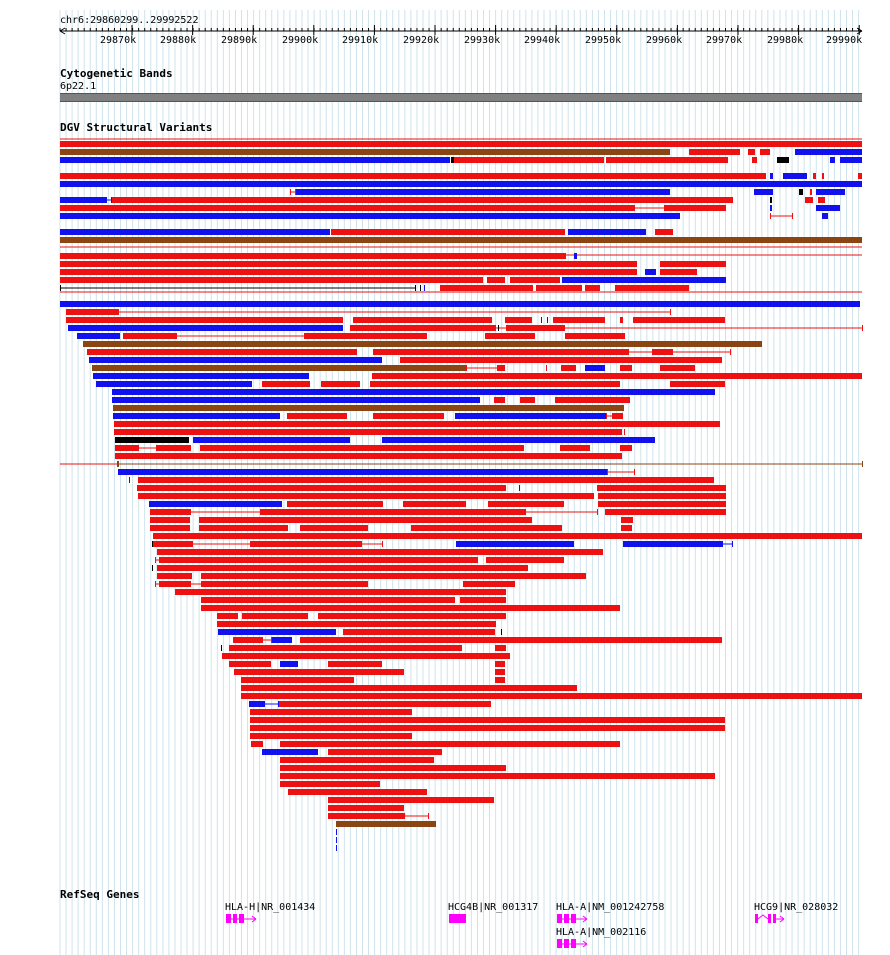 The height and width of the screenshot is (955, 890). Describe the element at coordinates (136, 127) in the screenshot. I see `dgv-track-title: DGV Structural Variants` at that location.